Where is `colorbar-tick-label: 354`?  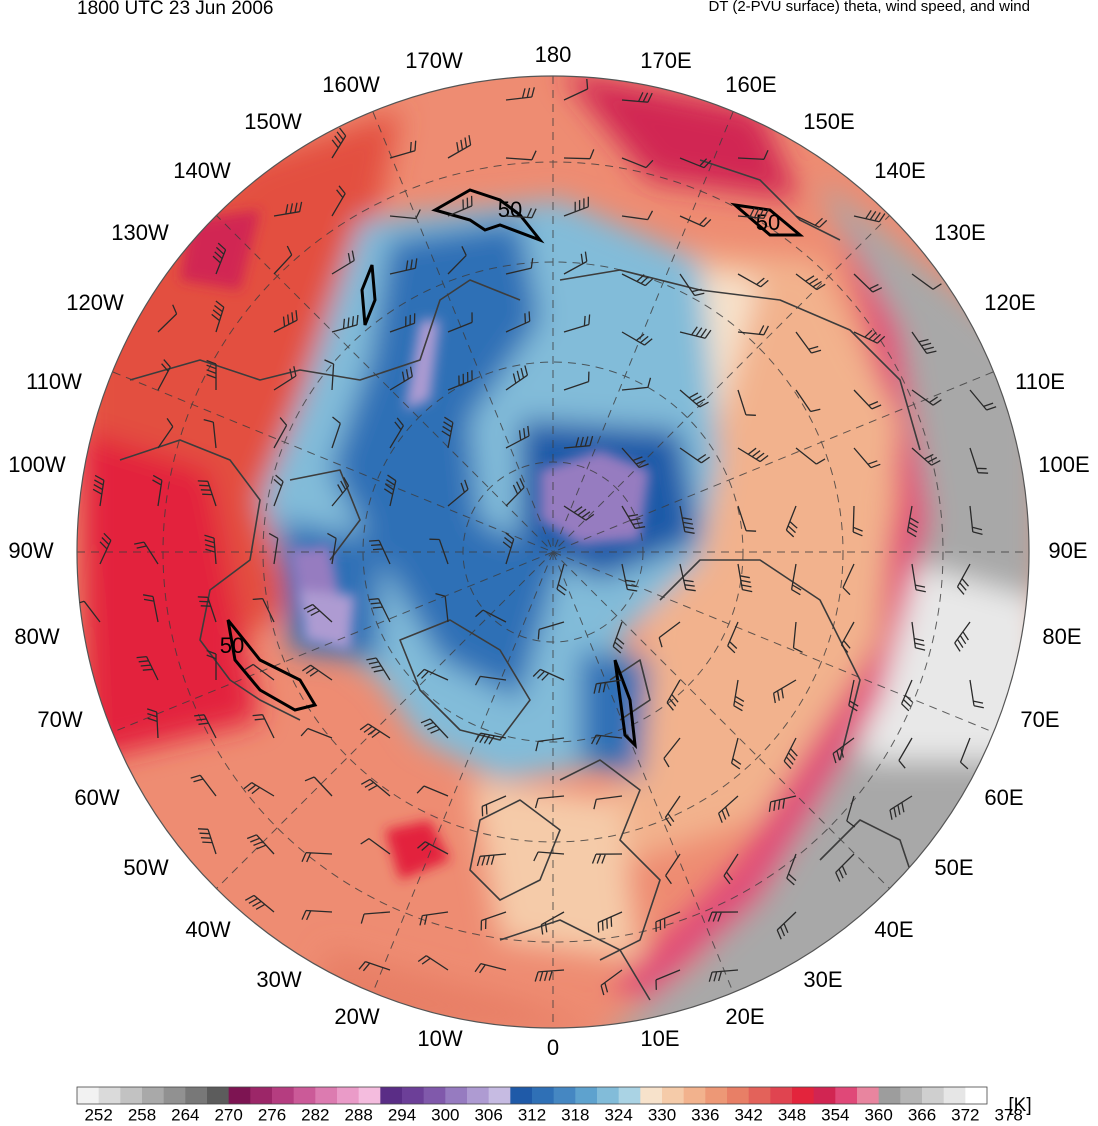 colorbar-tick-label: 354 is located at coordinates (835, 1114).